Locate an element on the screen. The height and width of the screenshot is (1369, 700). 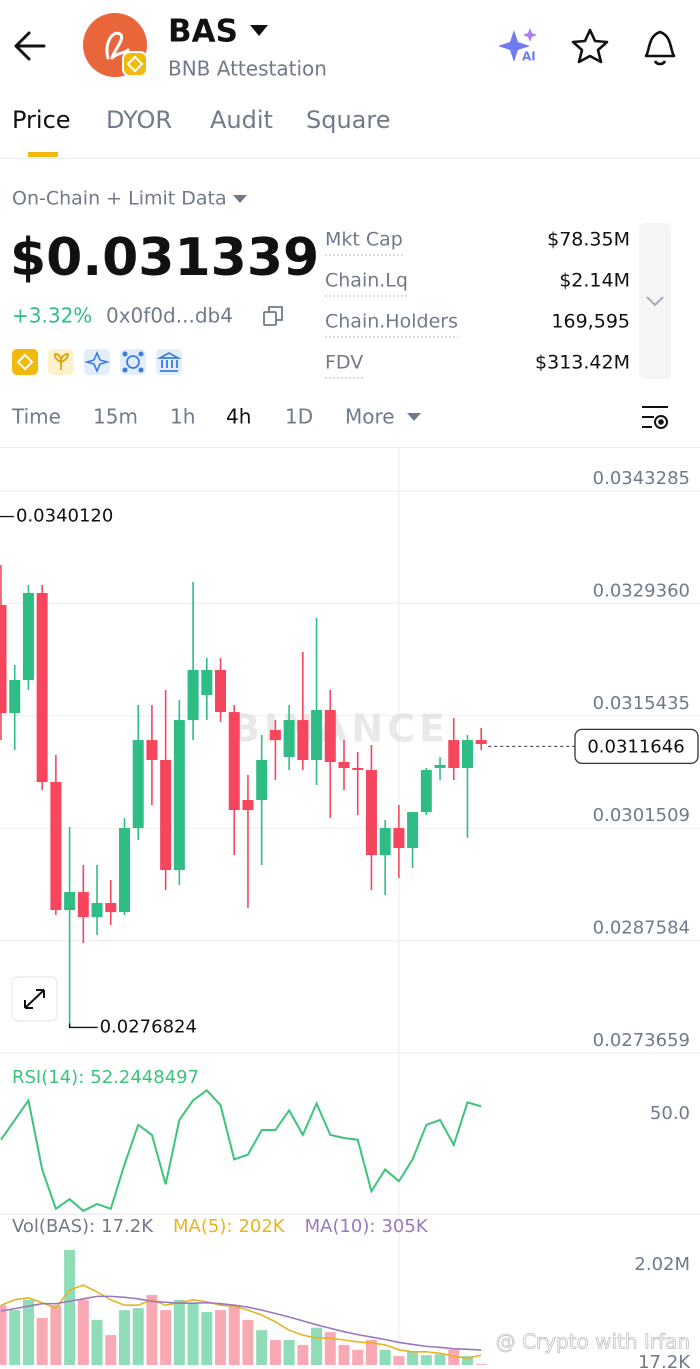
active-tab-indicator is located at coordinates (43, 154).